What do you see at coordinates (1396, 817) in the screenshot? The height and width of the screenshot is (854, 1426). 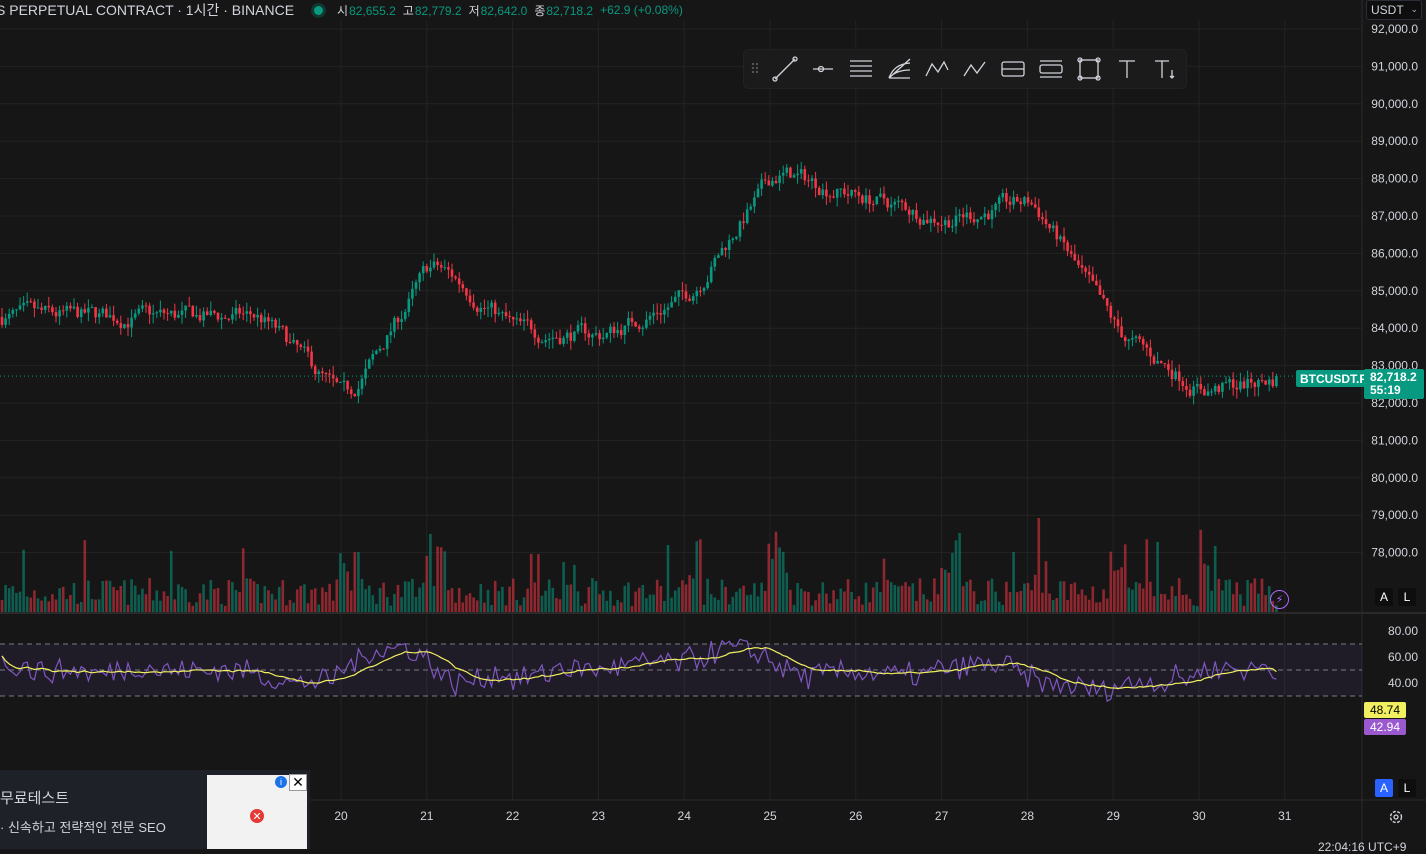 I see `gear-icon` at bounding box center [1396, 817].